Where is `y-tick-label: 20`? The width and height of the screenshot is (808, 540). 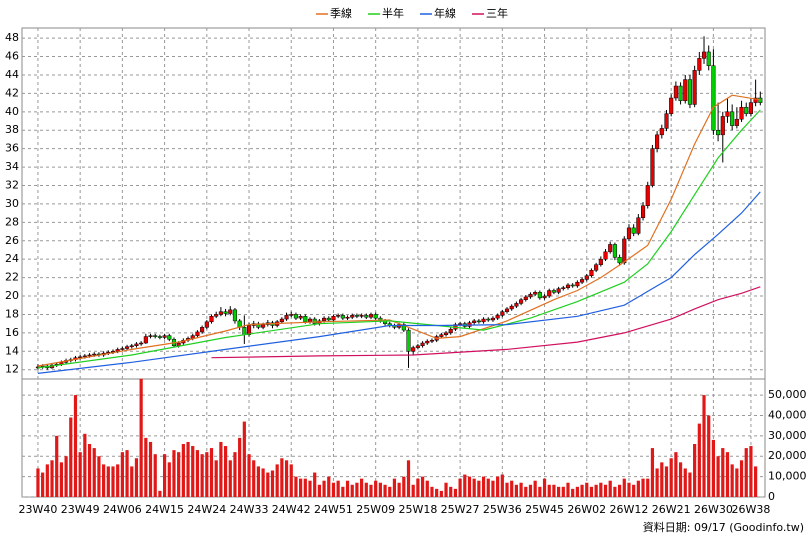 y-tick-label: 20 is located at coordinates (12, 295).